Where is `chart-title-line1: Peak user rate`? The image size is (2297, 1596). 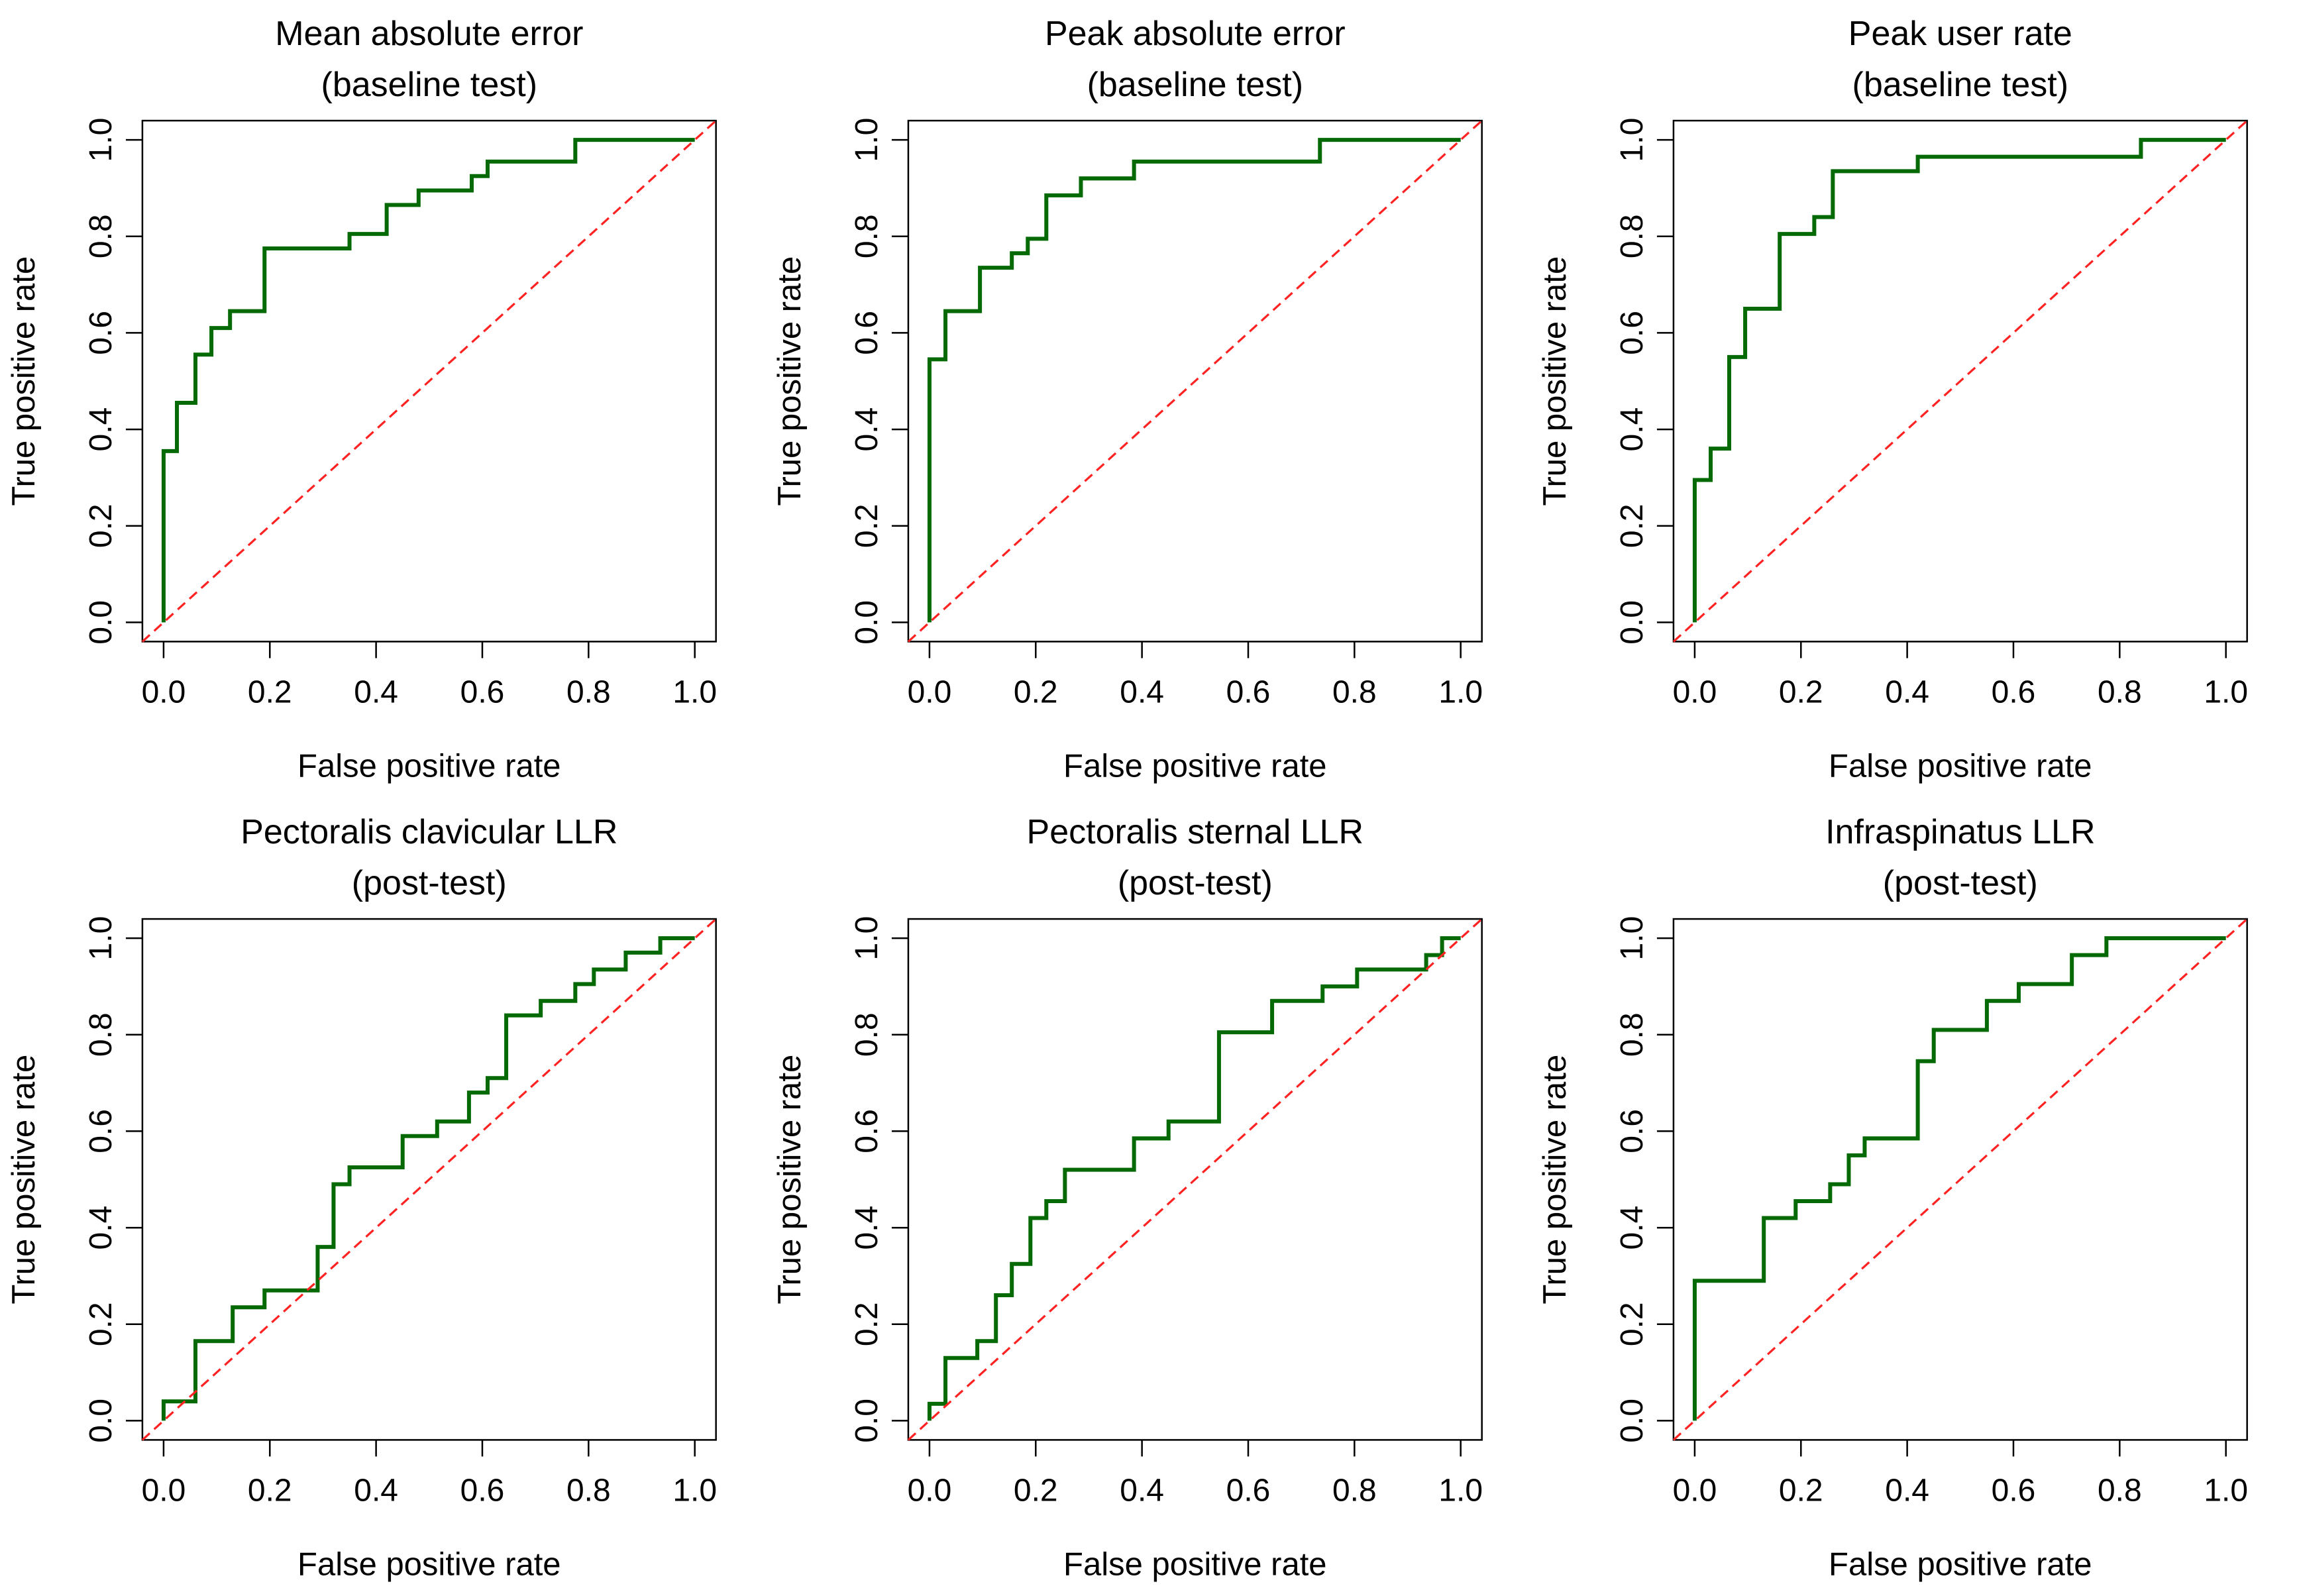
chart-title-line1: Peak user rate is located at coordinates (1960, 34).